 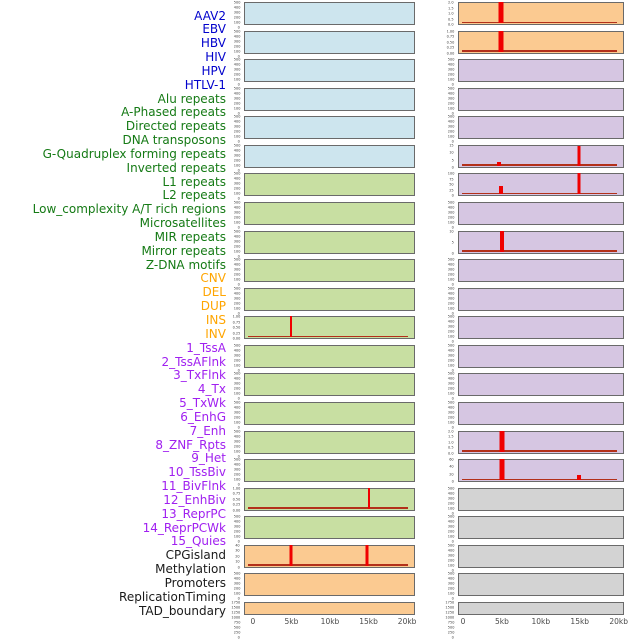 I want to click on signal-baseline, so click(x=540, y=451).